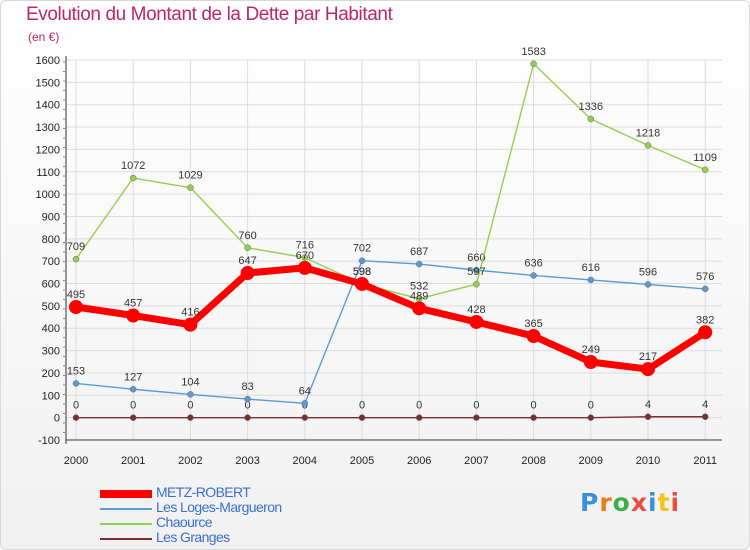  I want to click on y-tick-label: 1300, so click(48, 128).